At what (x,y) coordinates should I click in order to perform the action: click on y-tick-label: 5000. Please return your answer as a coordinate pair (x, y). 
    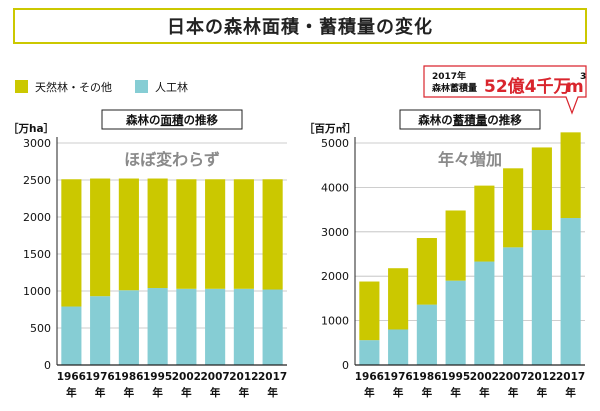
    Looking at the image, I should click on (335, 143).